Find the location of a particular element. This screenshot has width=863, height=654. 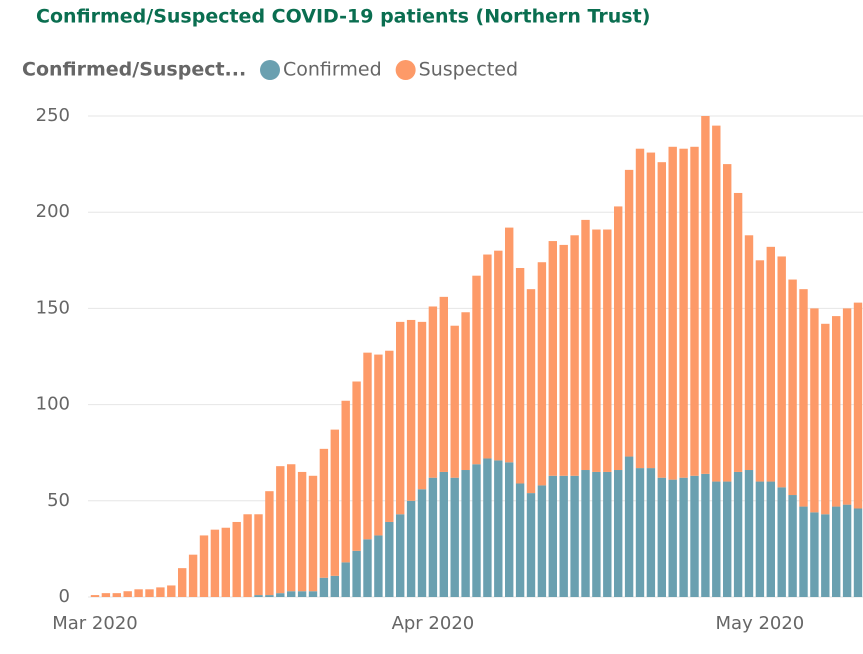

x-tick-label: May 2020 is located at coordinates (760, 623).